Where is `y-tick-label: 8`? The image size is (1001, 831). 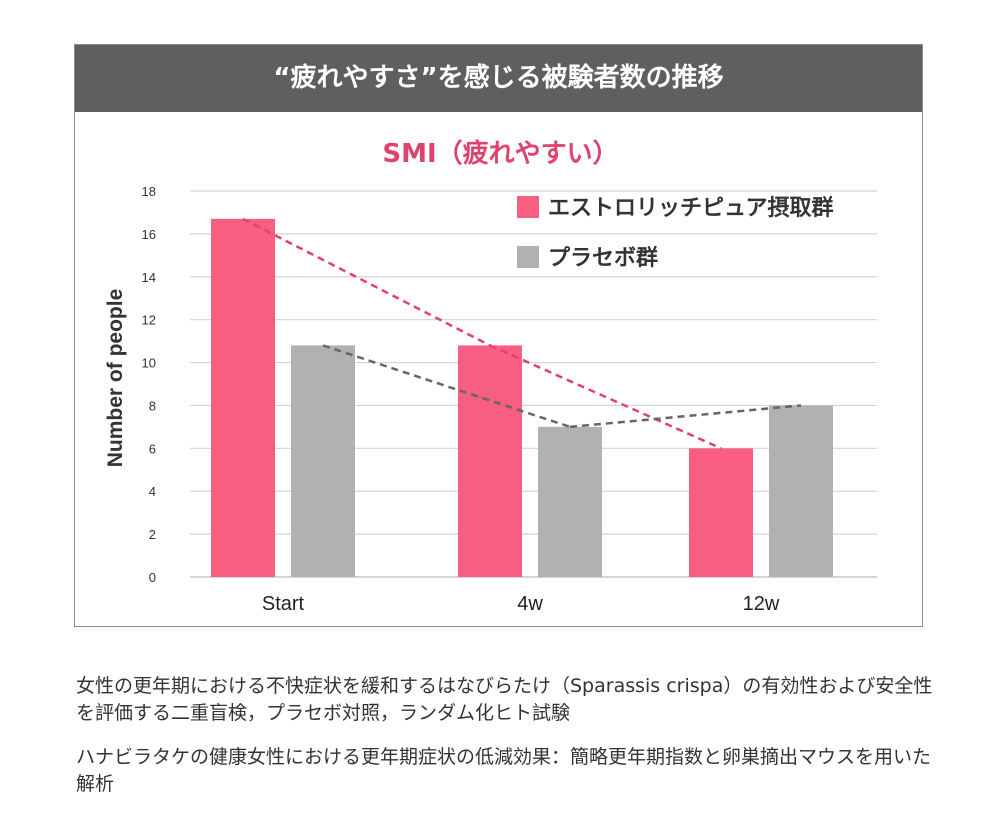
y-tick-label: 8 is located at coordinates (152, 405).